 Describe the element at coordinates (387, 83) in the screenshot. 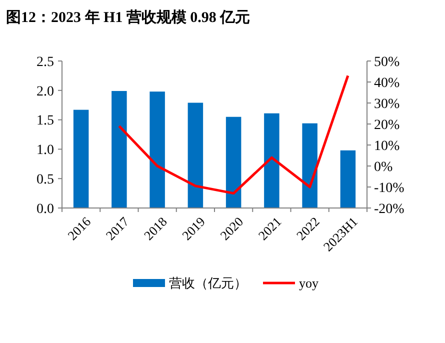

I see `y2-tick-label: 40%` at that location.